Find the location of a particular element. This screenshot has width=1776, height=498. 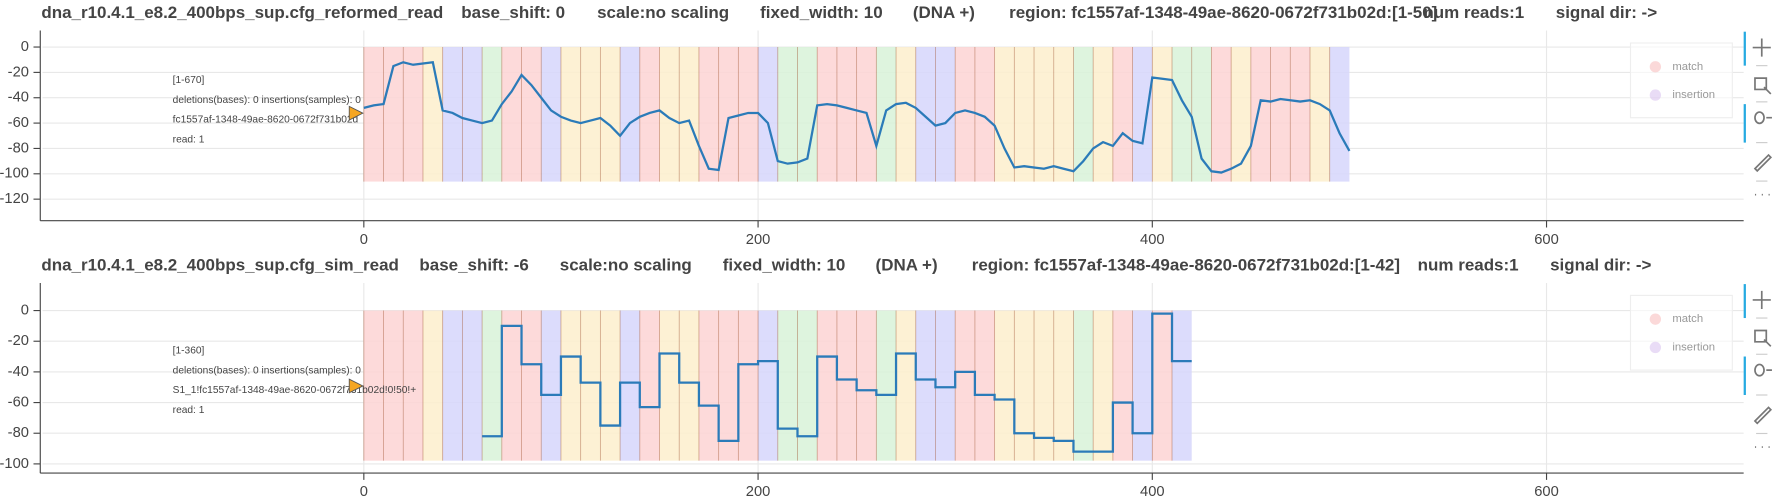

x-tick-label: 600 is located at coordinates (1546, 491).